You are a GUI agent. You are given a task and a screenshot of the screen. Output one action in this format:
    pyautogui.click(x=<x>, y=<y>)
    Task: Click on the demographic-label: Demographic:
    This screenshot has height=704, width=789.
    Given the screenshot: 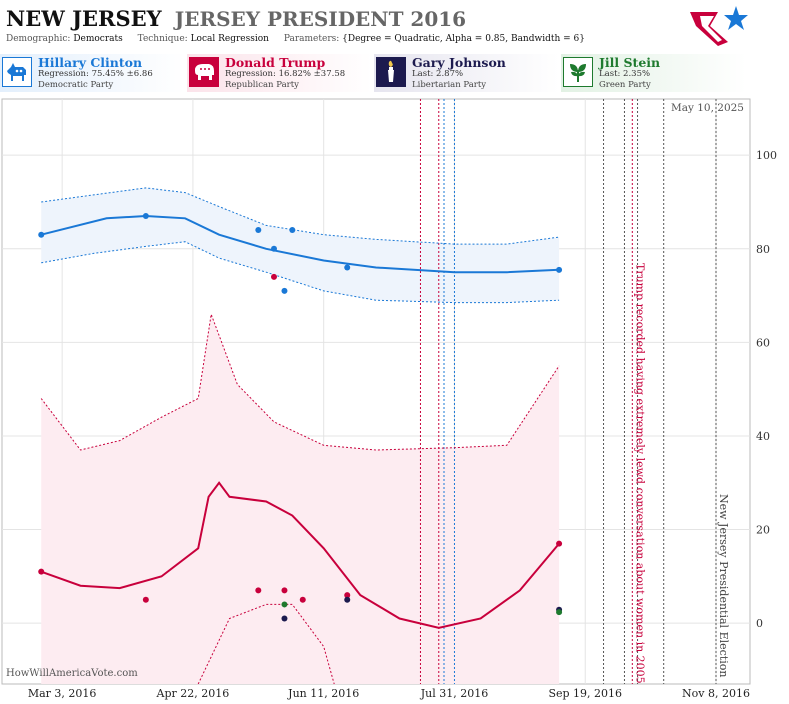 What is the action you would take?
    pyautogui.click(x=38, y=39)
    